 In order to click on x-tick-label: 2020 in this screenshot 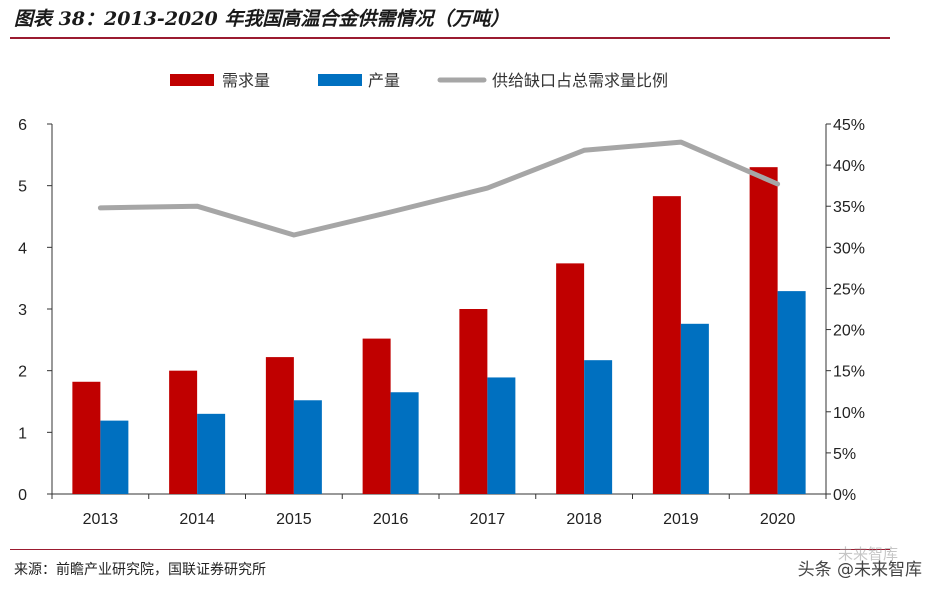, I will do `click(778, 519)`.